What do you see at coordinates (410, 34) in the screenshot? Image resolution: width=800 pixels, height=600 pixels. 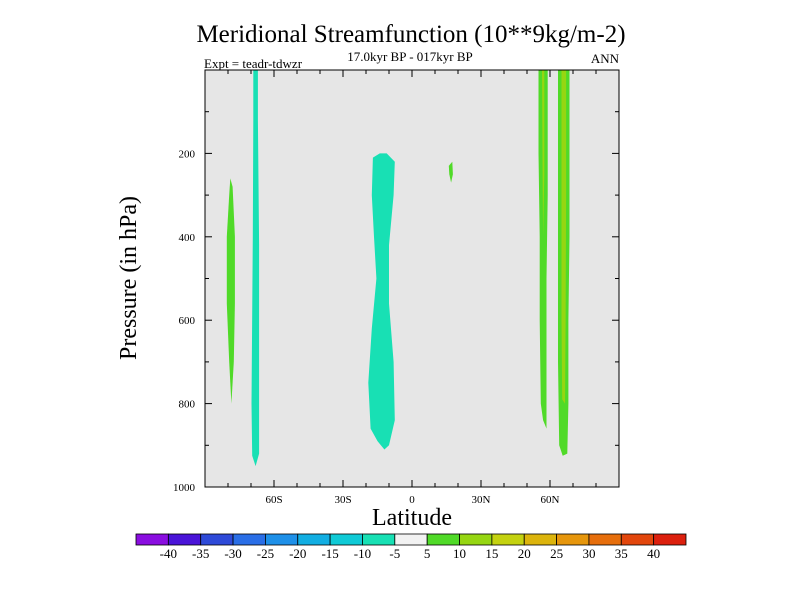 I see `chart-title: Meridional Streamfunction (10**9kg/m-2)` at bounding box center [410, 34].